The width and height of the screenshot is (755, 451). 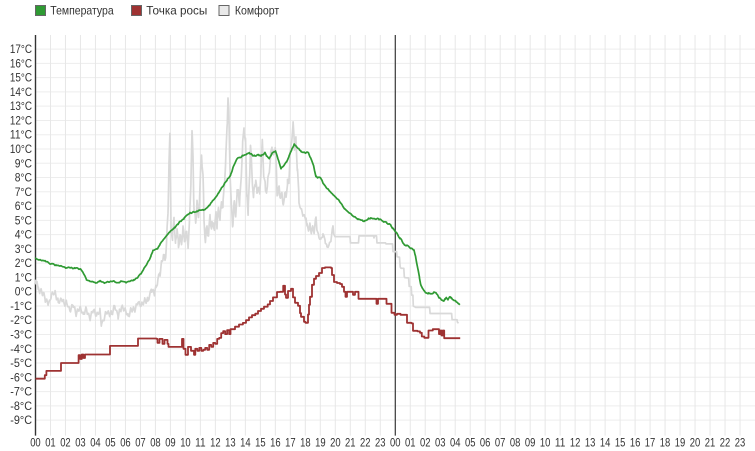 I want to click on svg-text: 14°C, so click(x=21, y=92).